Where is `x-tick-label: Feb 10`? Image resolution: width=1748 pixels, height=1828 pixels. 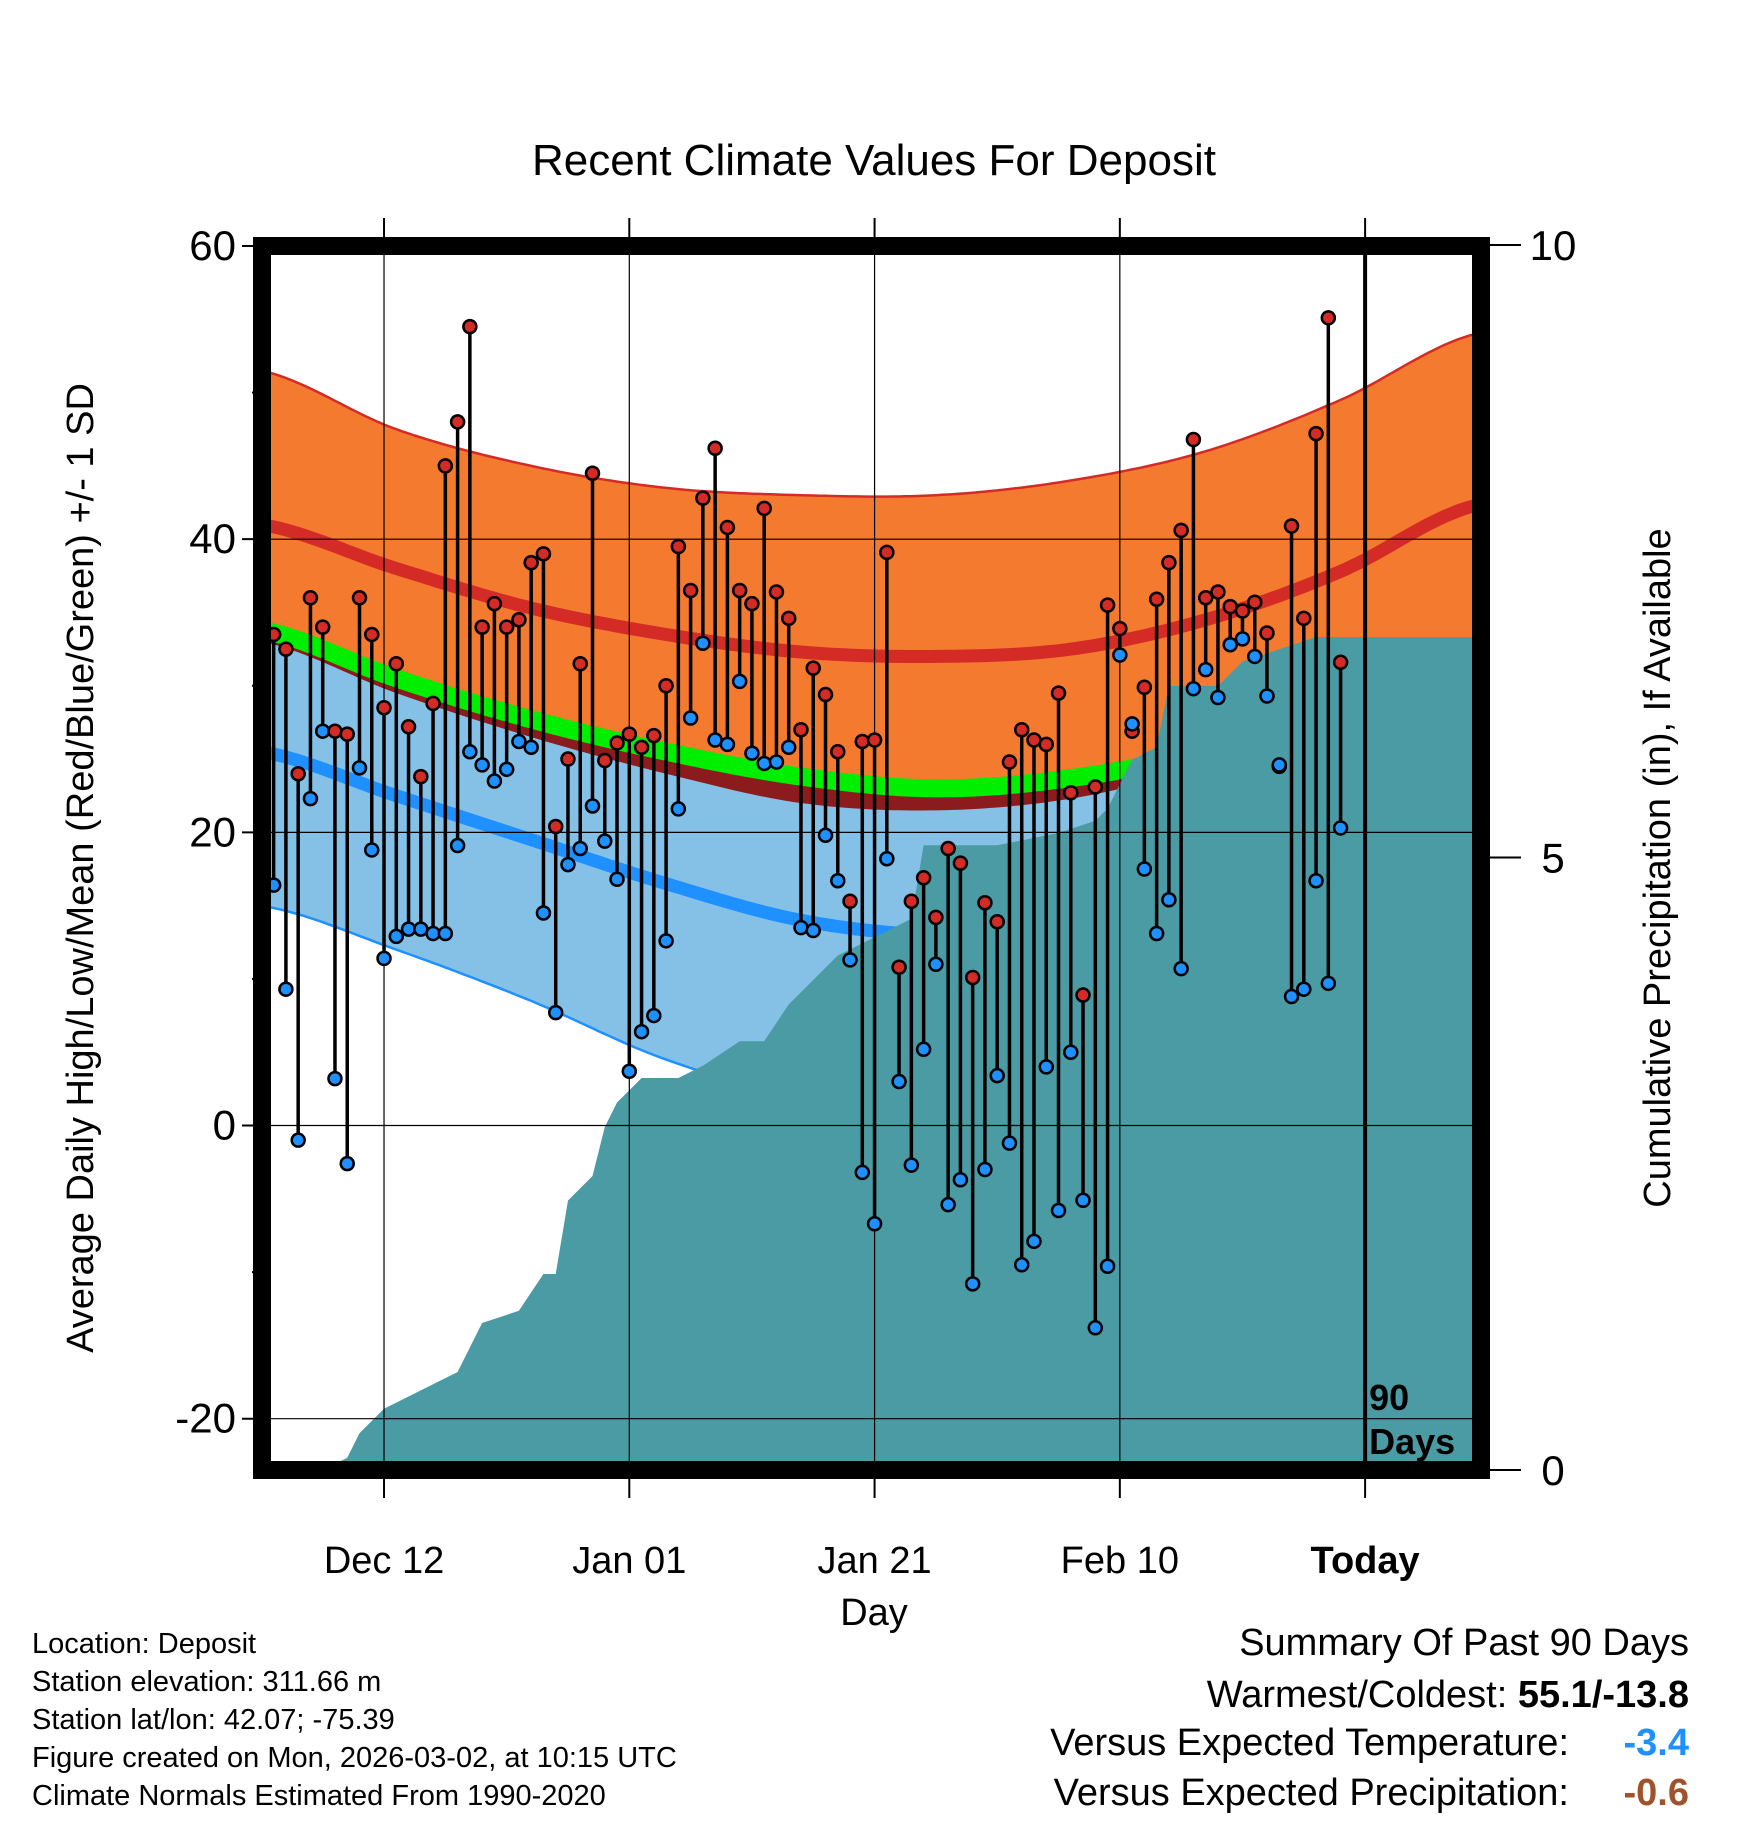 x-tick-label: Feb 10 is located at coordinates (1120, 1561).